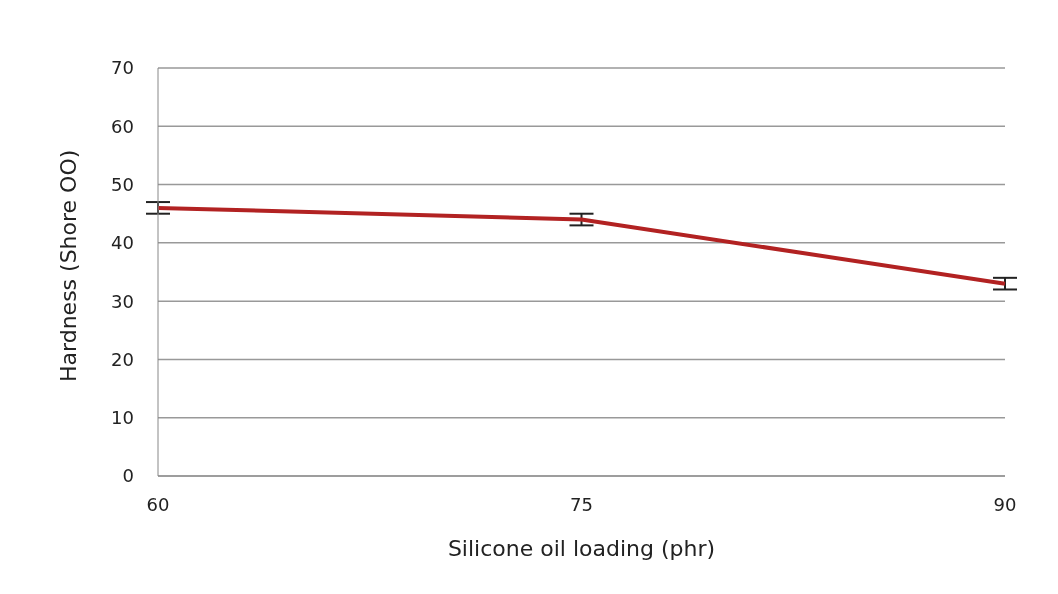 Image resolution: width=1058 pixels, height=594 pixels. Describe the element at coordinates (158, 504) in the screenshot. I see `x-tick-label: 60` at that location.